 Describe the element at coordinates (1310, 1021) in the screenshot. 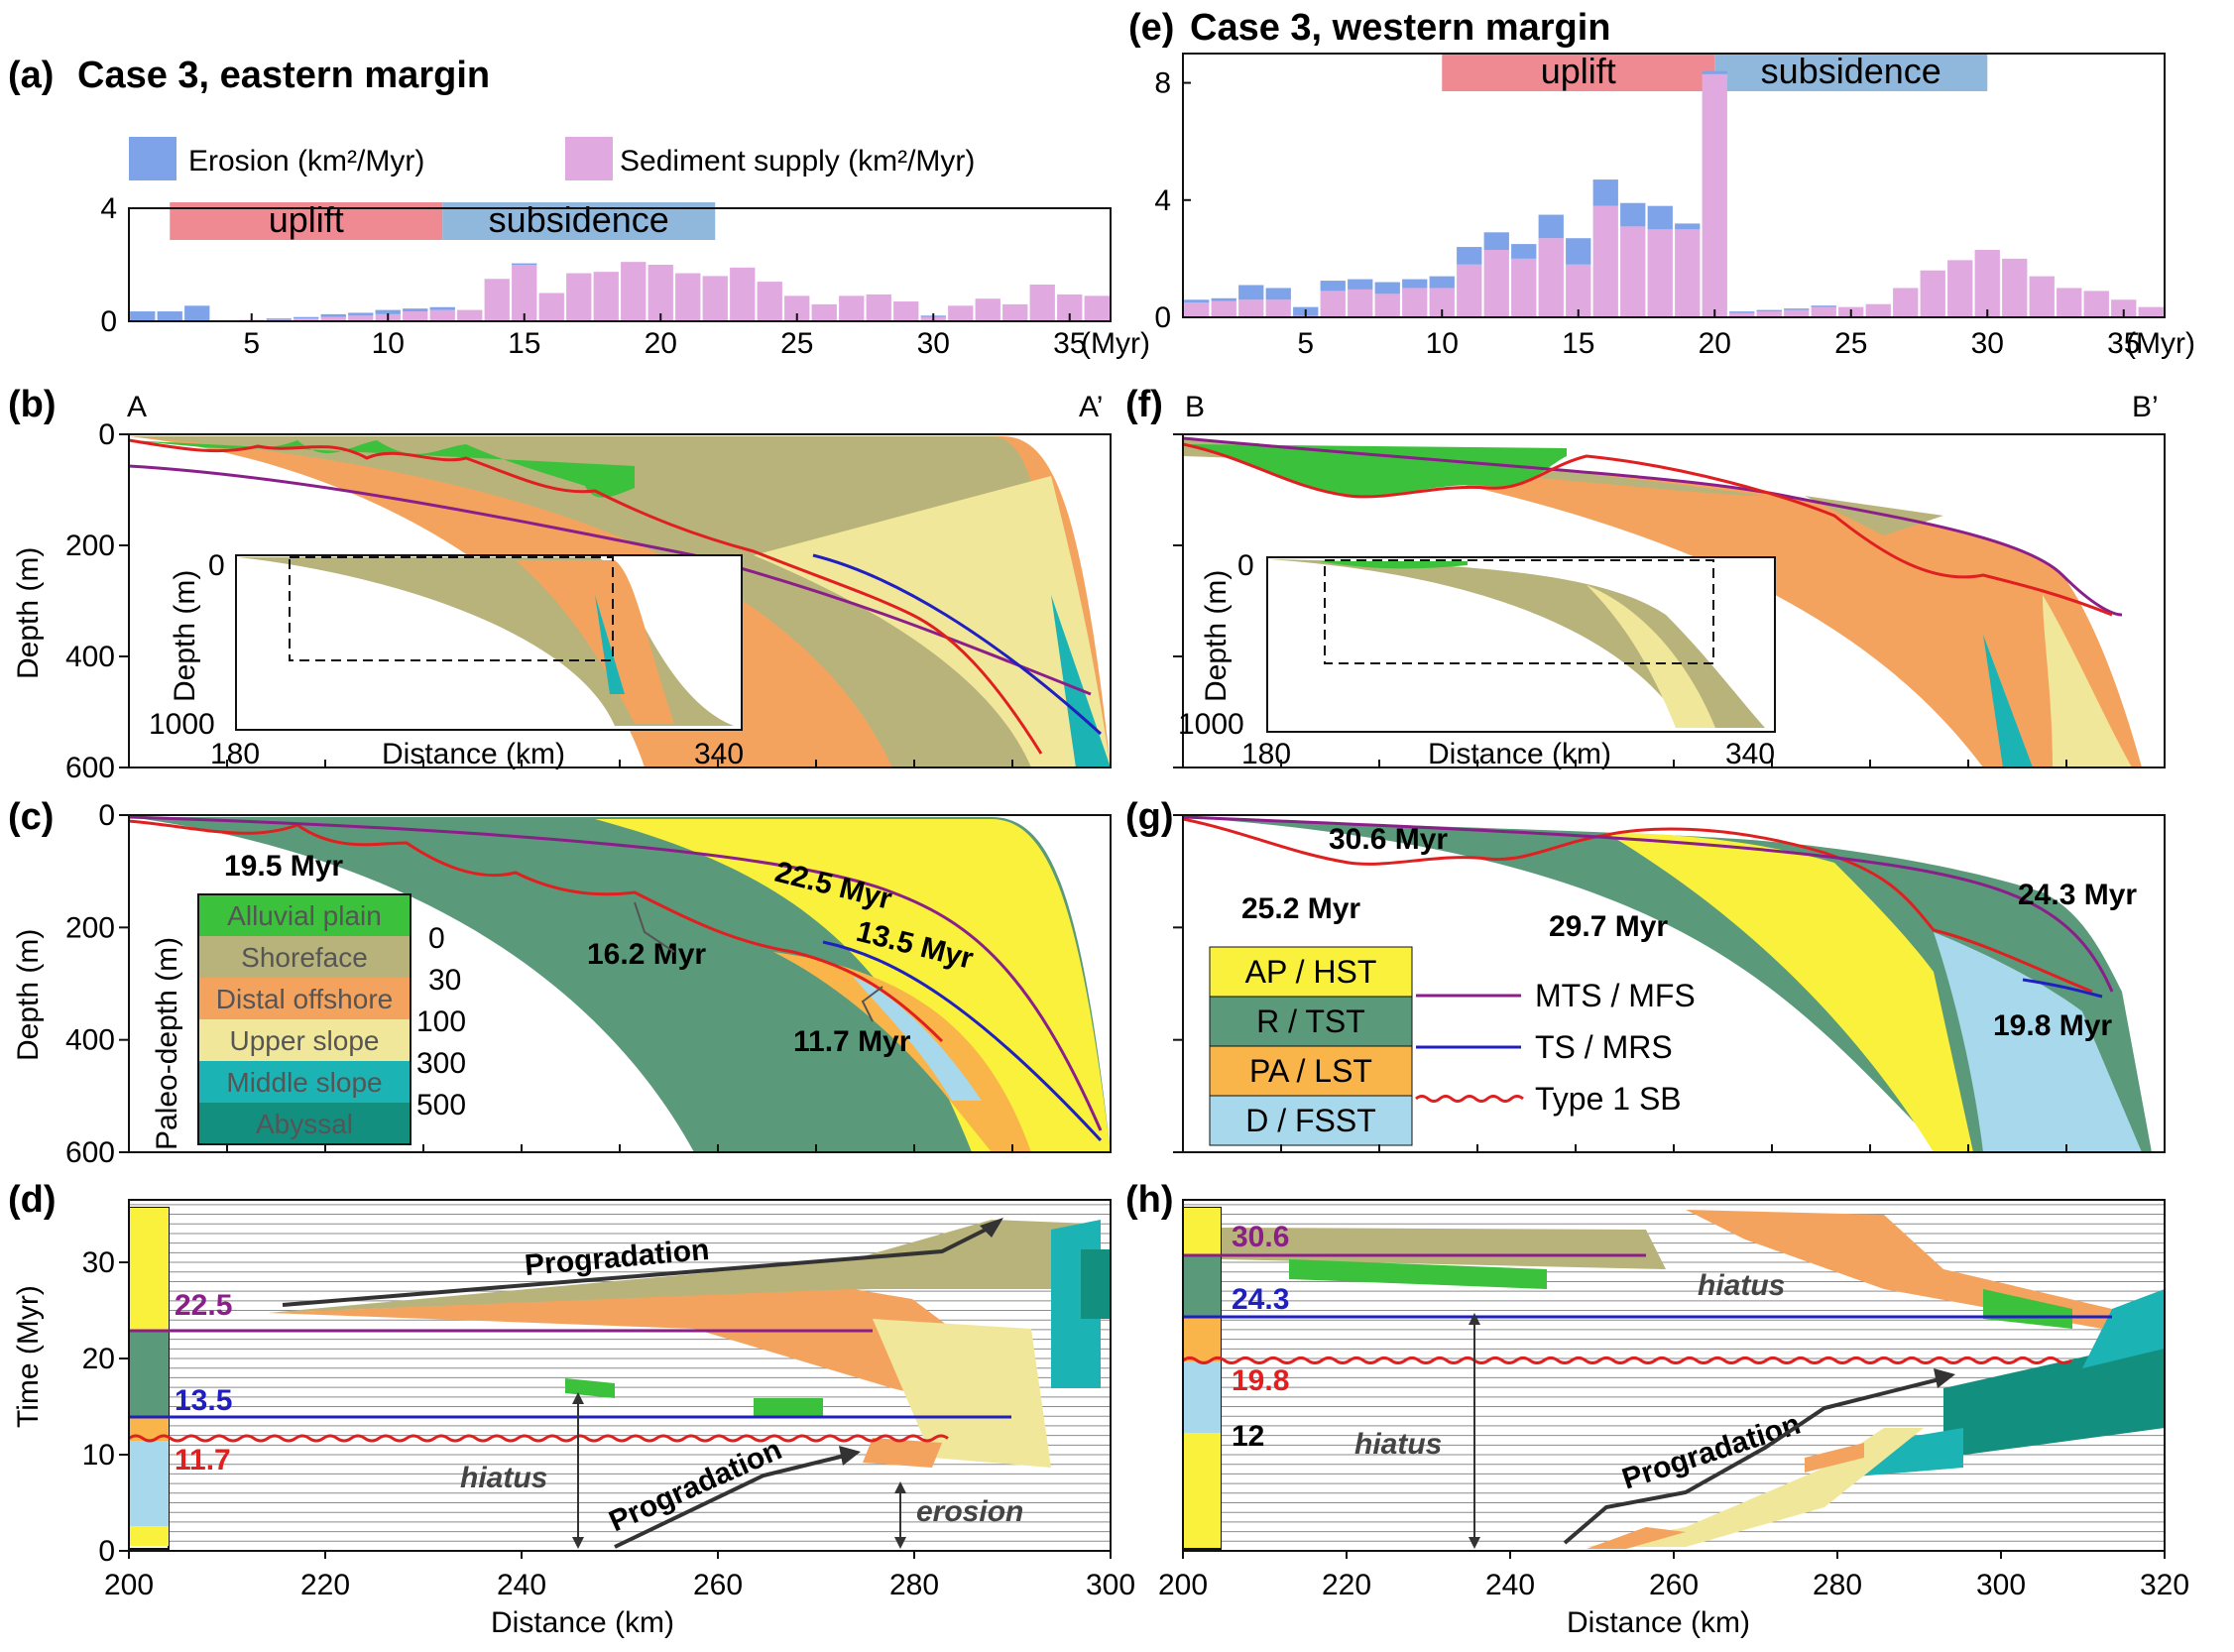

I see `legend-system-label-1: R / TST` at that location.